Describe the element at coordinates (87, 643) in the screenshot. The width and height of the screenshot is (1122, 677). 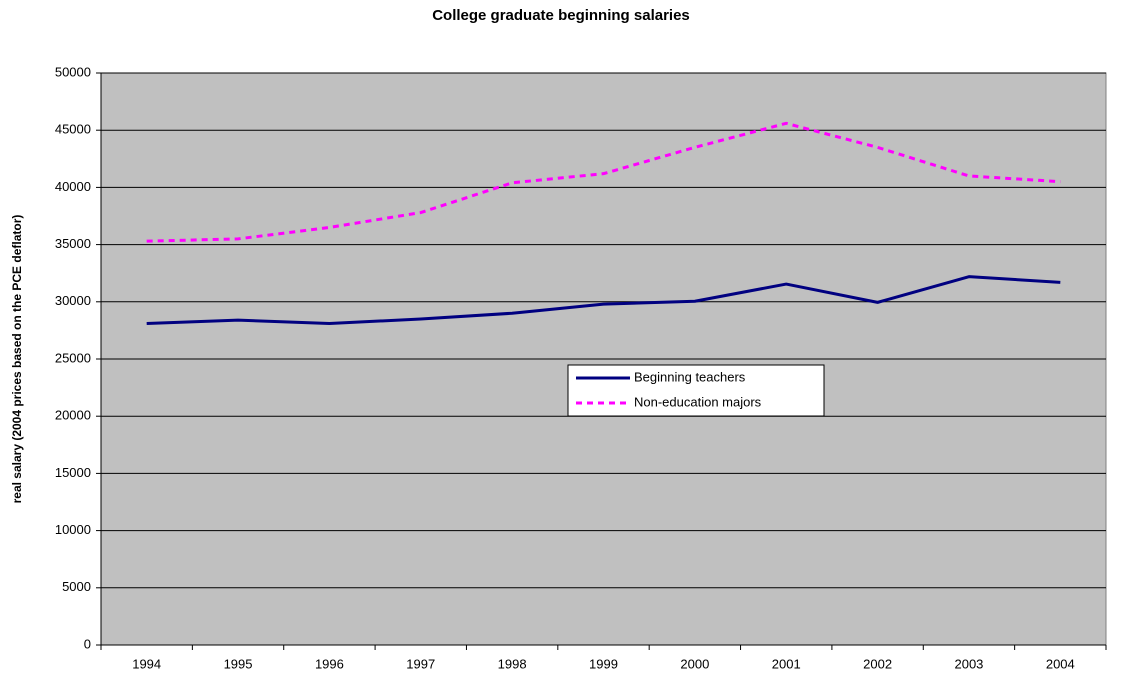
I see `y-tick-label: 0` at that location.